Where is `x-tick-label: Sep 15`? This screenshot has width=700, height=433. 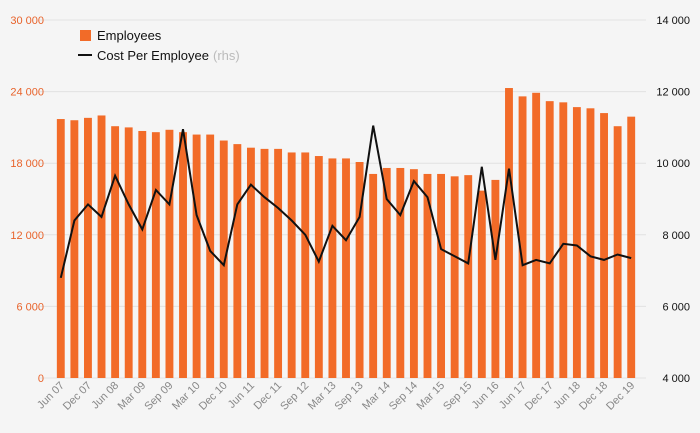
x-tick-label: Sep 15 is located at coordinates (457, 396).